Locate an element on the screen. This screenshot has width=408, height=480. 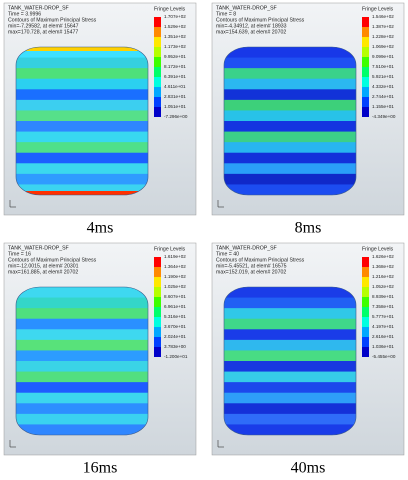
fringe-level: 3.670e+01 is located at coordinates (175, 326).